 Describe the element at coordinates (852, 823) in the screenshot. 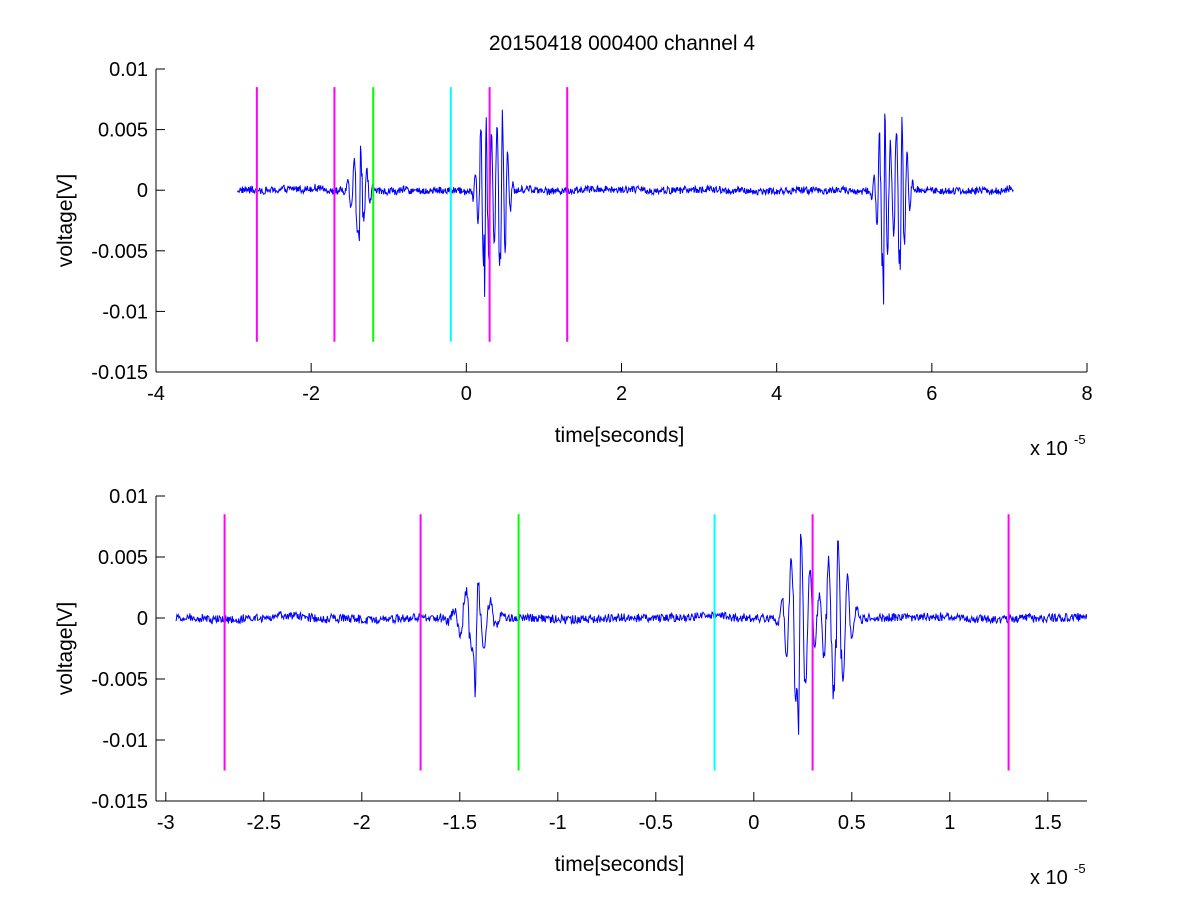

I see `x-tick-label: 0.5` at that location.